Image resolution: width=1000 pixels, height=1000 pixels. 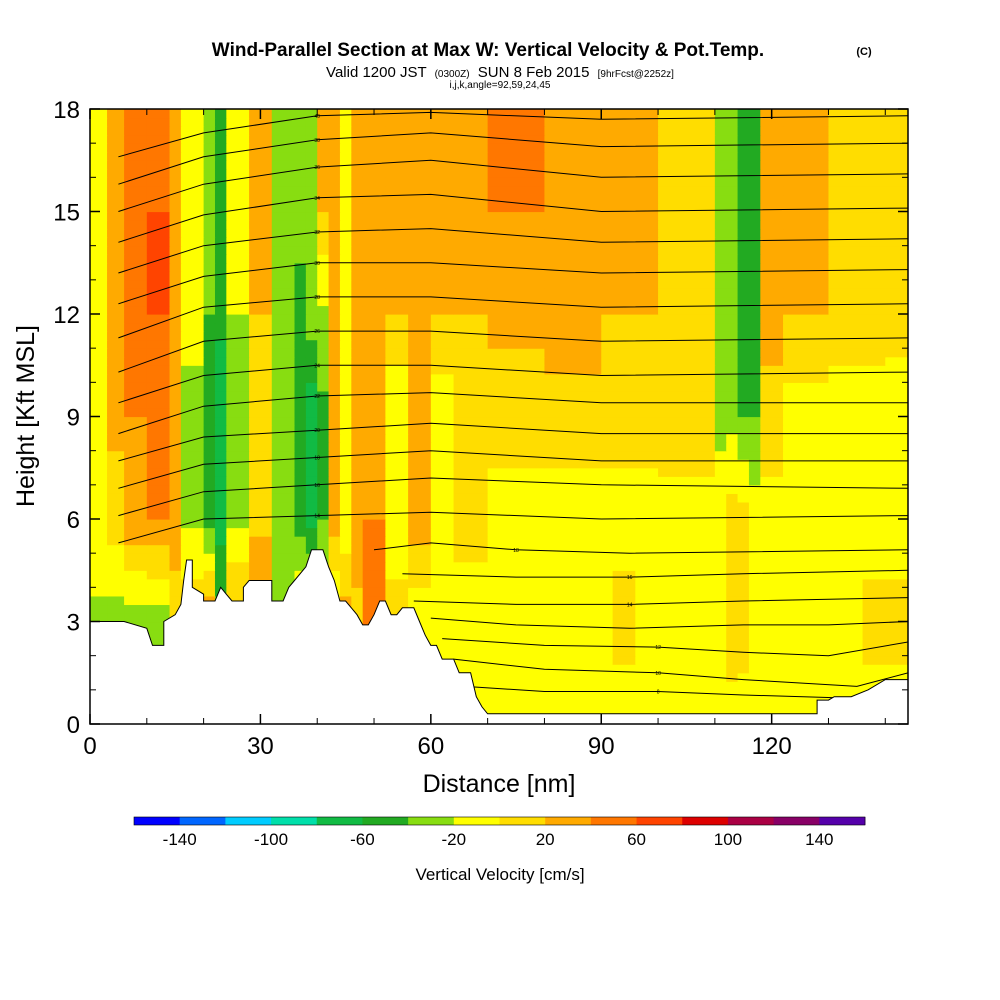 I want to click on theta-contour, so click(x=675, y=647).